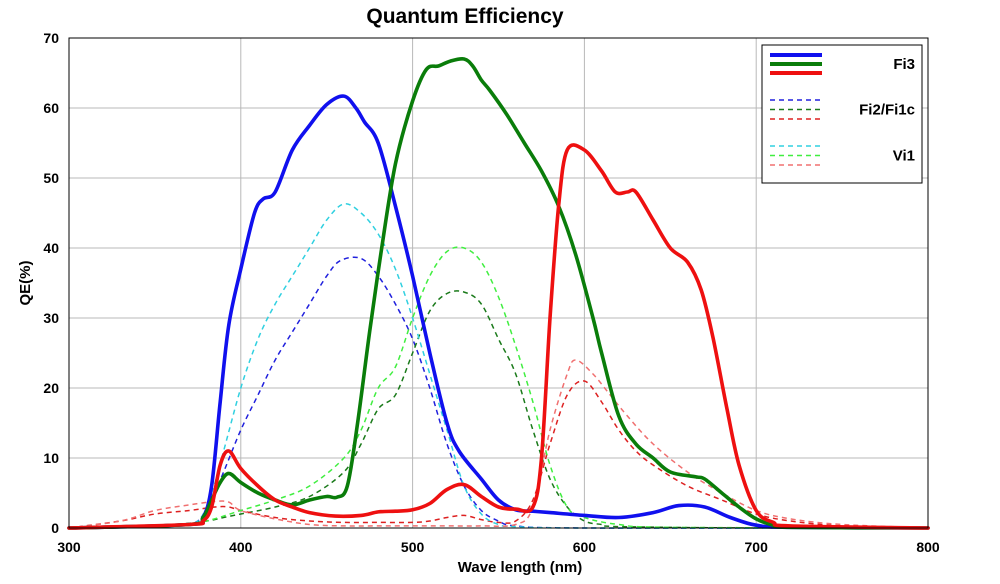 This screenshot has width=1000, height=584. I want to click on legend-label: Vi1, so click(904, 156).